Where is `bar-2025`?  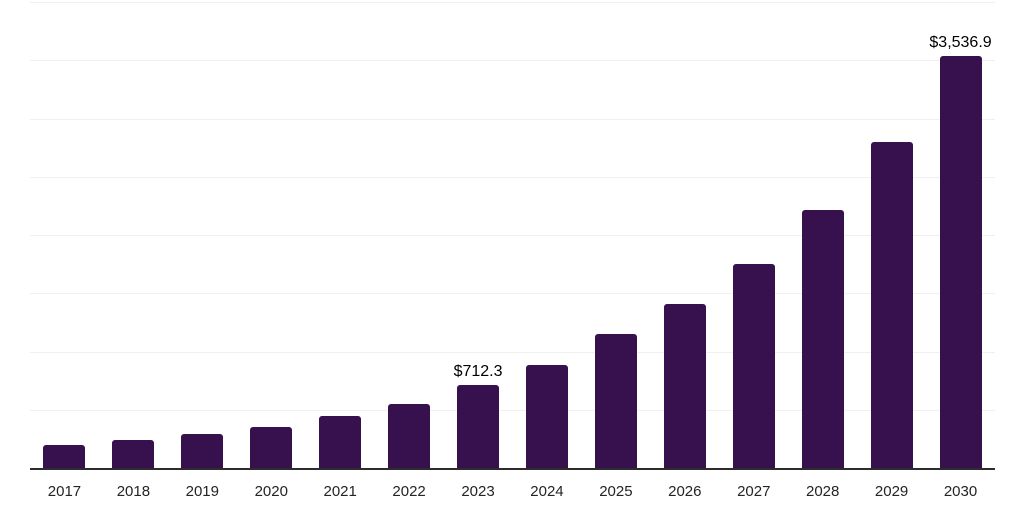 bar-2025 is located at coordinates (615, 401).